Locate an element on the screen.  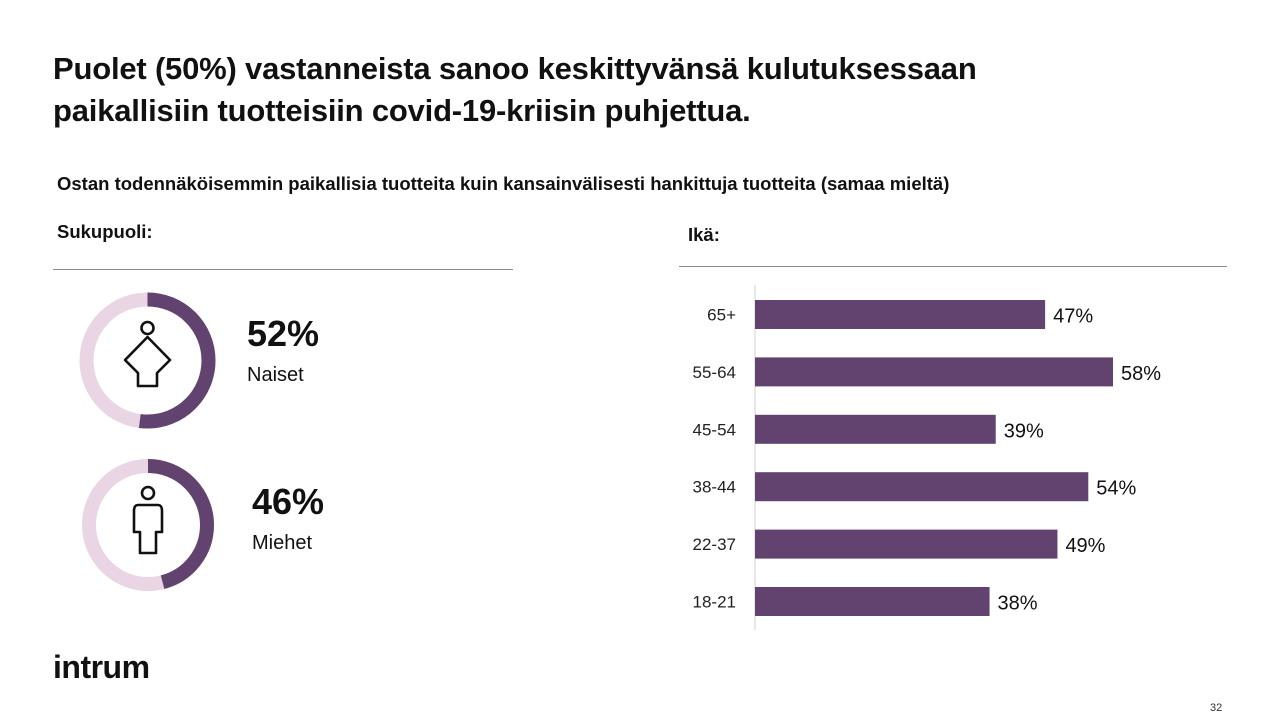
woman-icon is located at coordinates (147, 354).